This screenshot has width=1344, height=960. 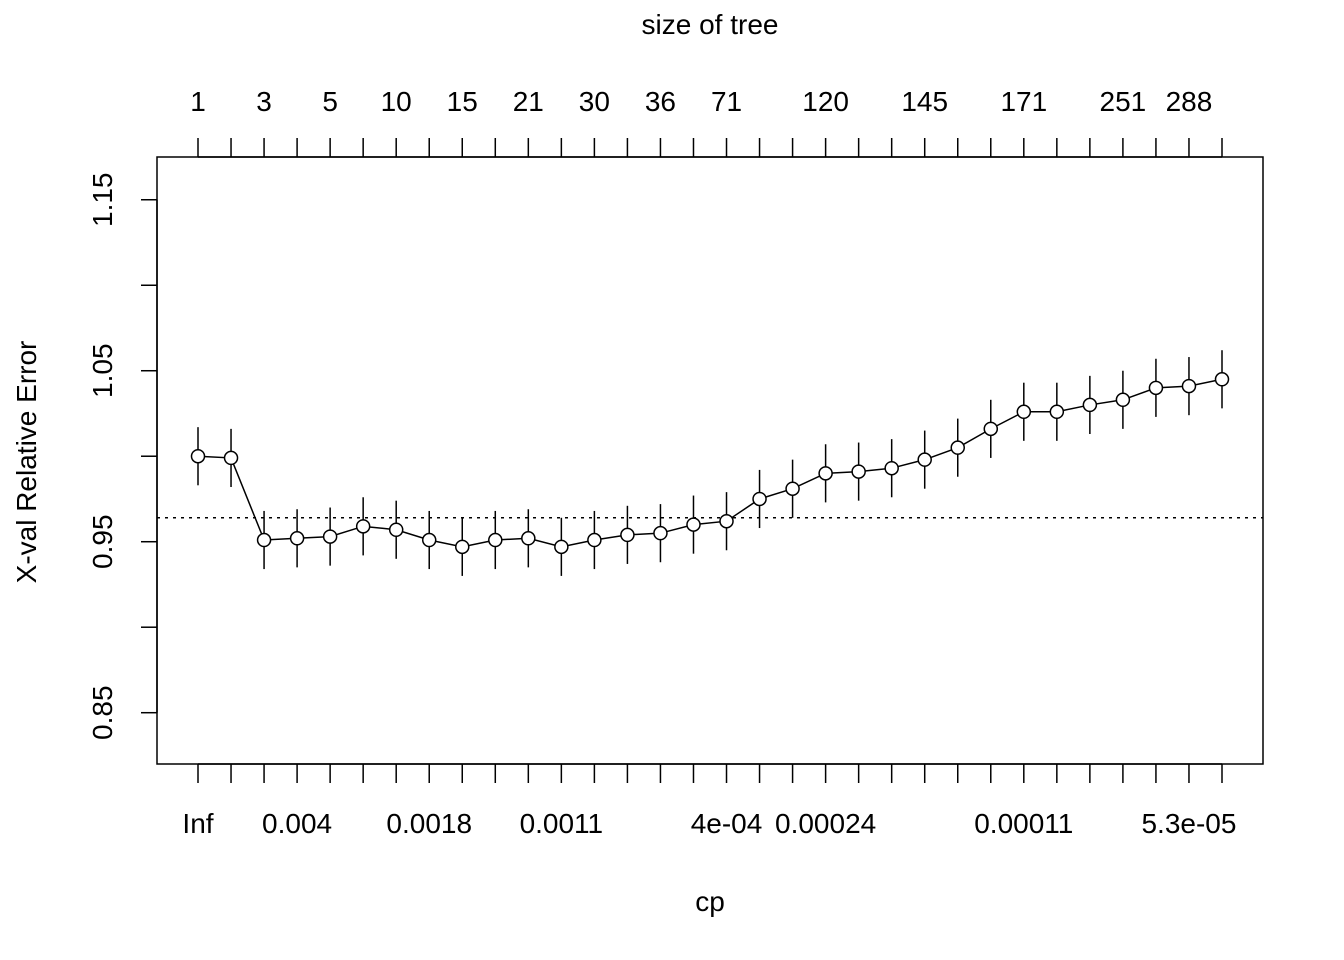 What do you see at coordinates (710, 901) in the screenshot?
I see `x-axis-title: cp` at bounding box center [710, 901].